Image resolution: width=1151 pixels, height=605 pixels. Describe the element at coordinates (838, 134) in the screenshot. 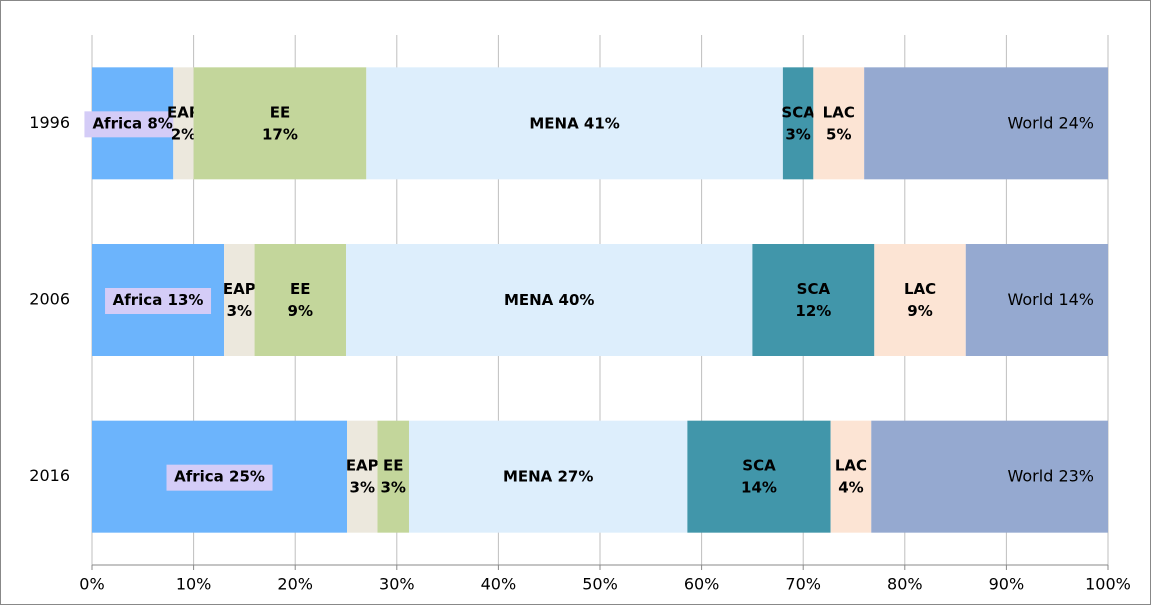

I see `data-label-line: 5%` at that location.